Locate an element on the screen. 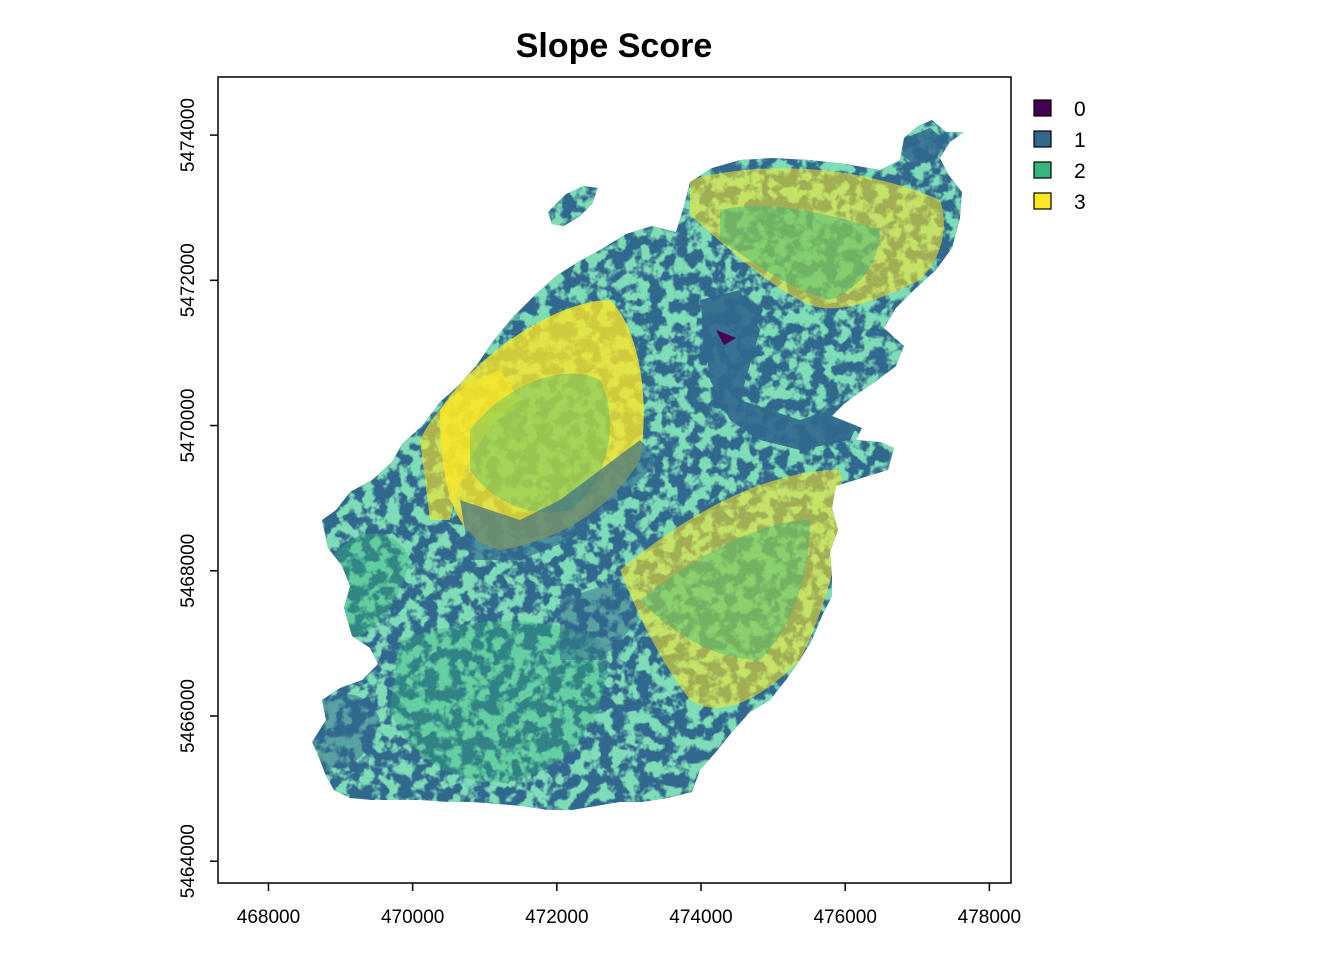 The image size is (1344, 960). y-tick-label: 5474000 is located at coordinates (188, 135).